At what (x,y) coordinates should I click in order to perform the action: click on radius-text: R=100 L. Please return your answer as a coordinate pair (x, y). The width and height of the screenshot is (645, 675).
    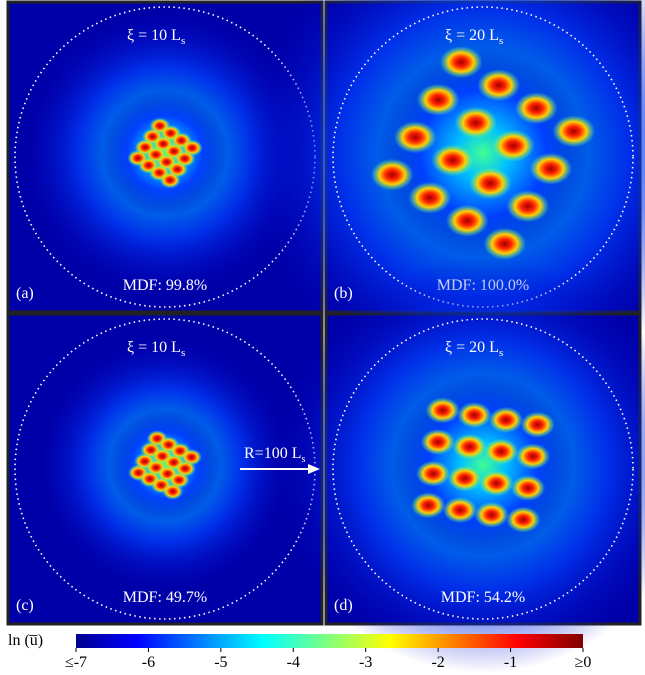
    Looking at the image, I should click on (272, 453).